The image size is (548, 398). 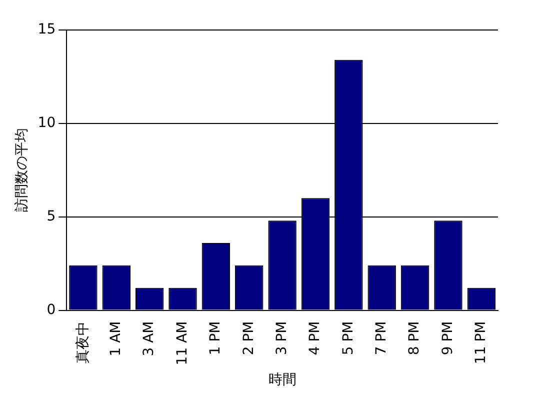 I want to click on y-tick-label: 5, so click(x=51, y=216).